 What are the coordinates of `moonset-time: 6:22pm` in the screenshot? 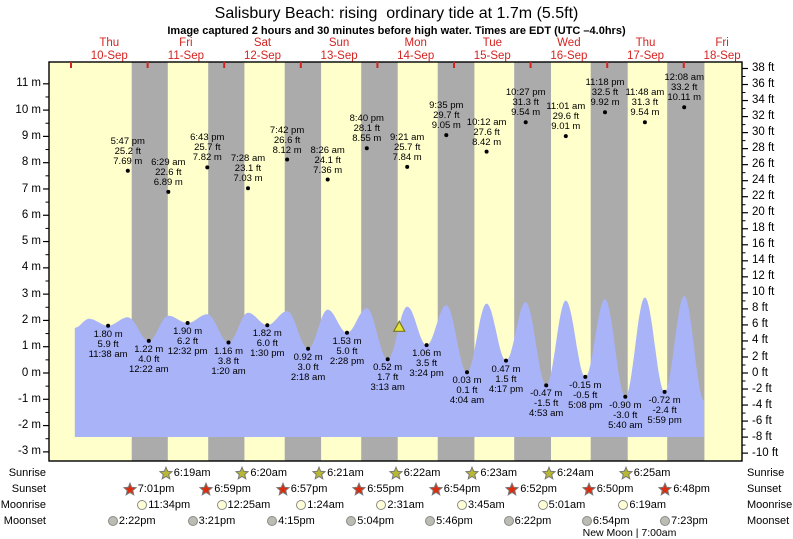 It's located at (533, 521).